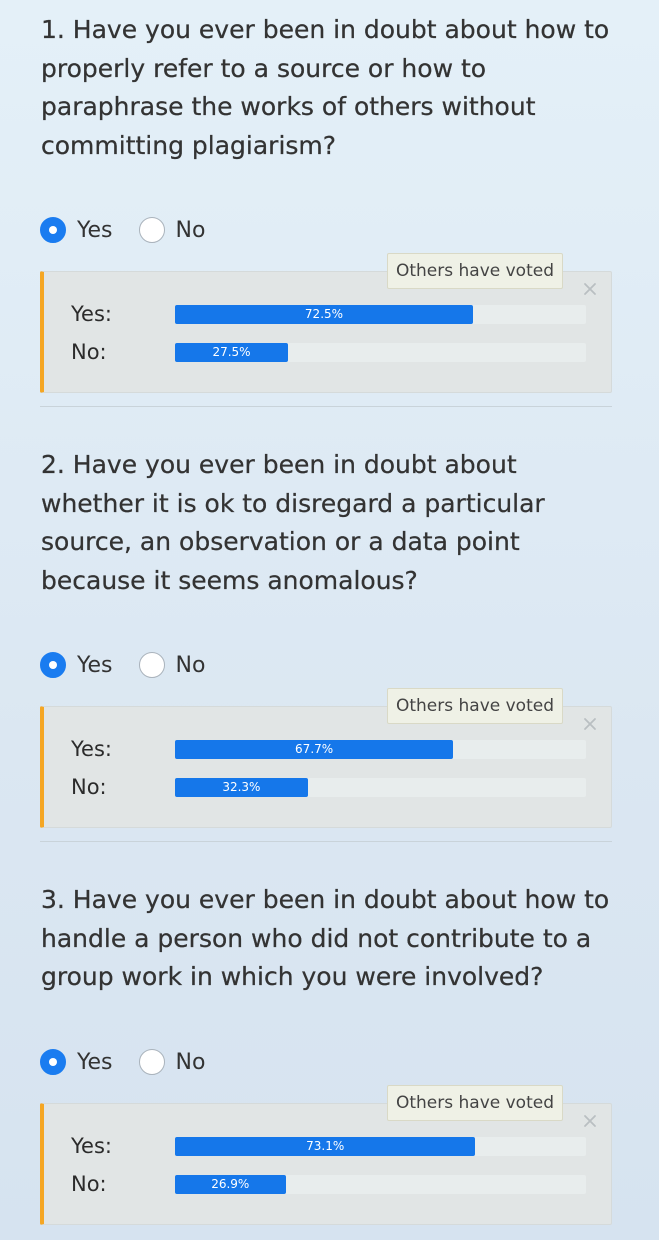 This screenshot has height=1240, width=659. I want to click on result-row-yes: Yes: 72.5%, so click(328, 314).